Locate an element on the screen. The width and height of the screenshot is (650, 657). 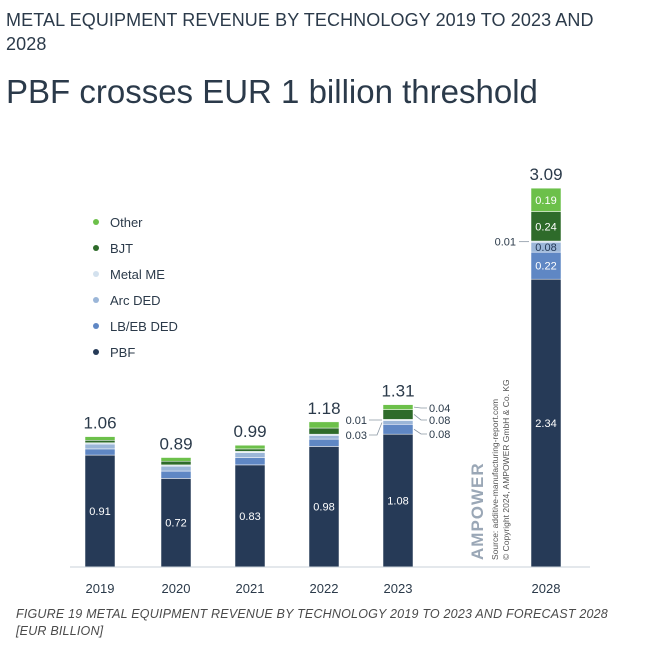
data-label-lb-eb-ded-2023: 0.08 is located at coordinates (439, 435).